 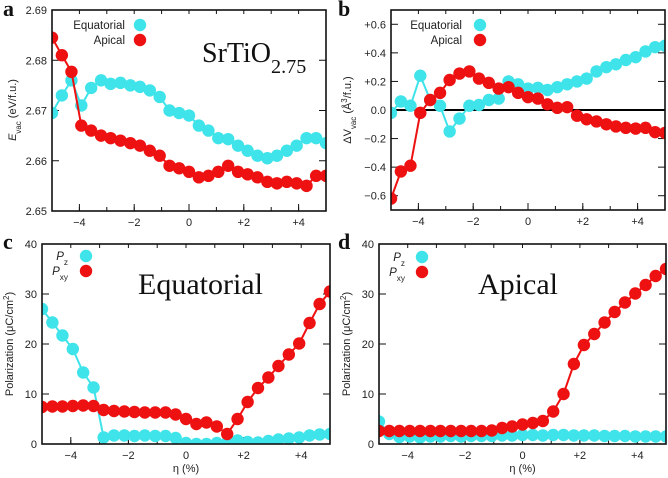 I want to click on y-tick-label: 2.66, so click(x=36, y=162).